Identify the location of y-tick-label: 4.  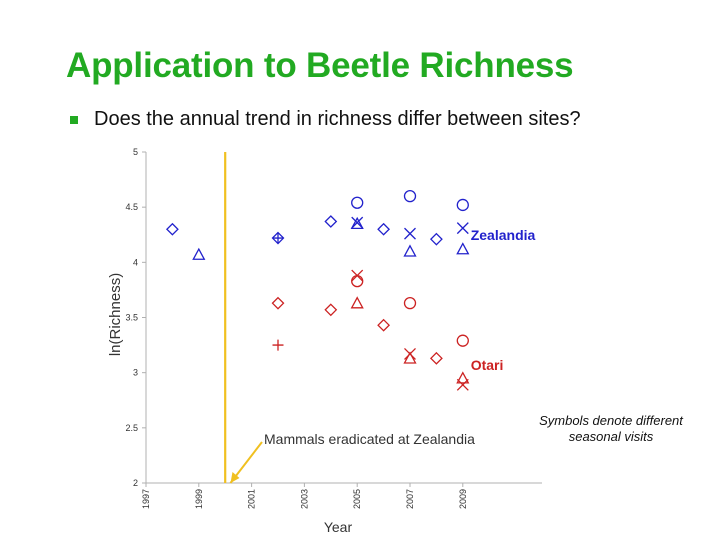
(135, 262).